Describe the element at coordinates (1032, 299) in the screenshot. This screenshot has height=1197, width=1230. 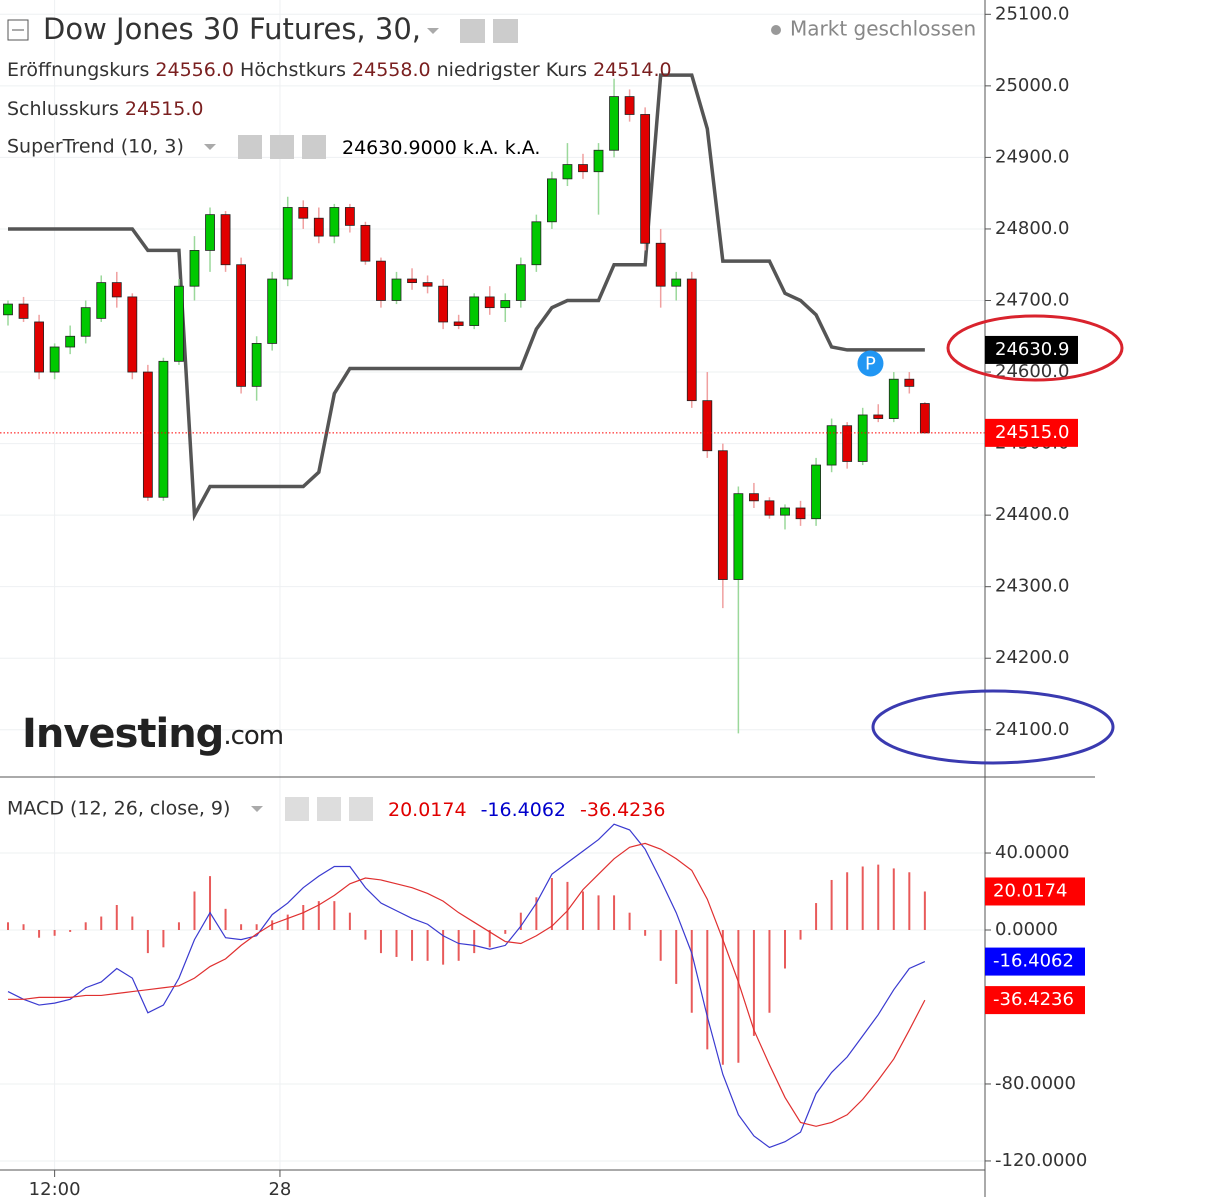
I see `y-tick-label: 24700.0` at that location.